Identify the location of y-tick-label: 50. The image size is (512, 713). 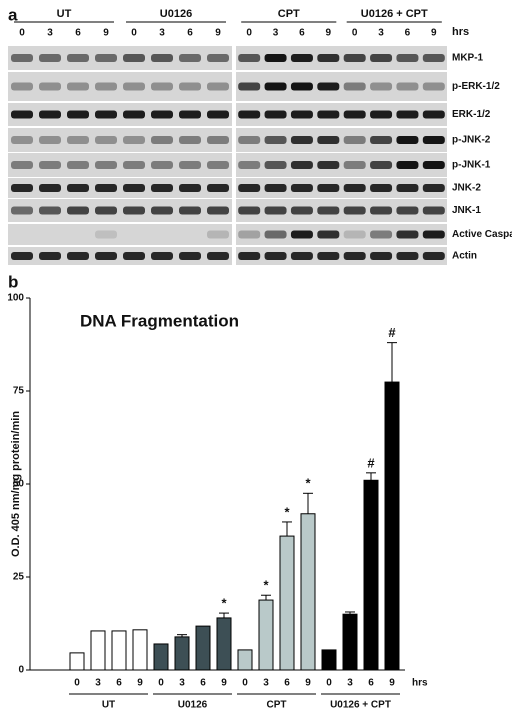
(19, 484).